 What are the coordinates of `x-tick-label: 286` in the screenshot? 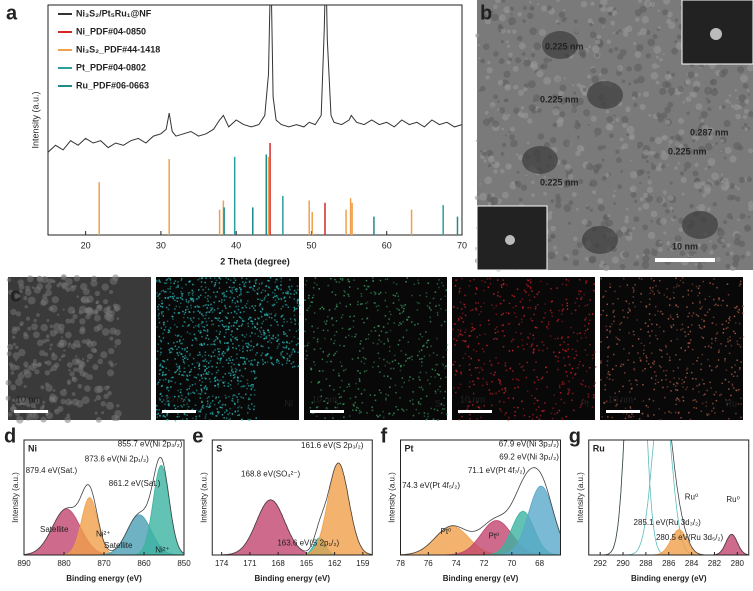 It's located at (669, 563).